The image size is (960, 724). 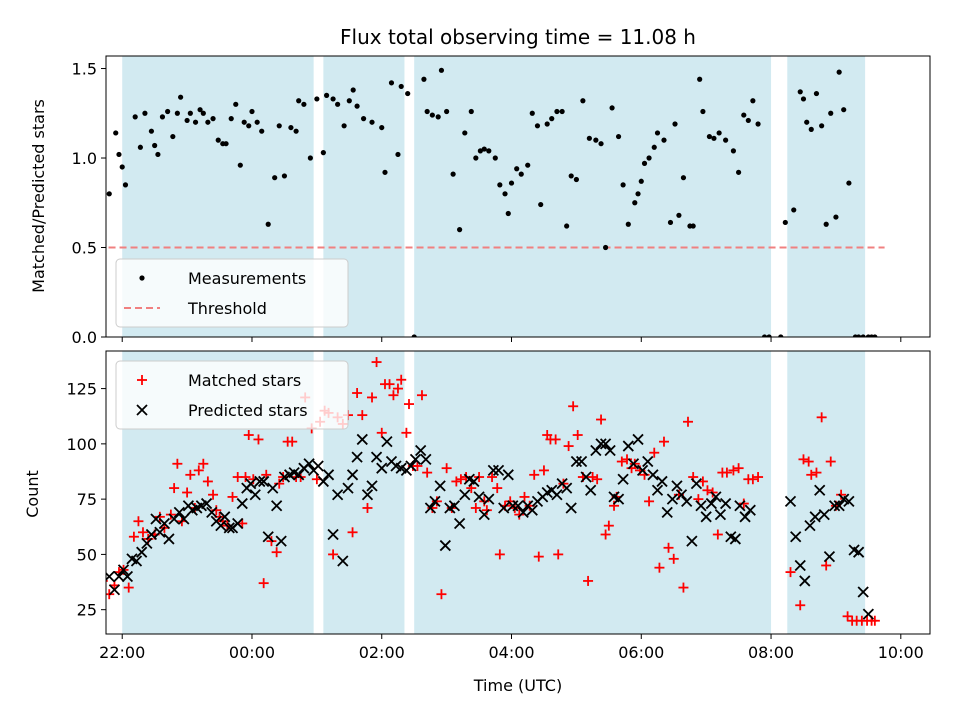 What do you see at coordinates (84, 158) in the screenshot?
I see `top-y-tick-label: 1.0` at bounding box center [84, 158].